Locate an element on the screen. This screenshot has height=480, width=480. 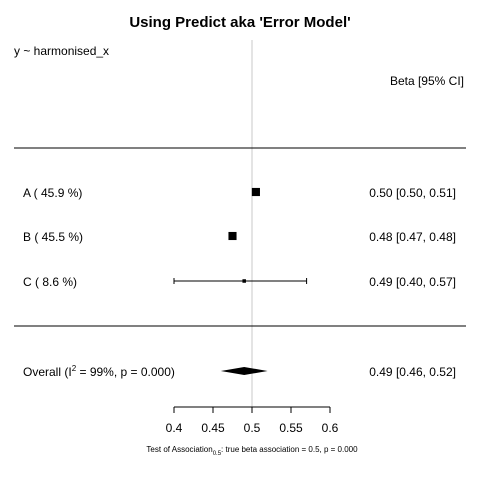
x-tick-label: 0.55 is located at coordinates (291, 428).